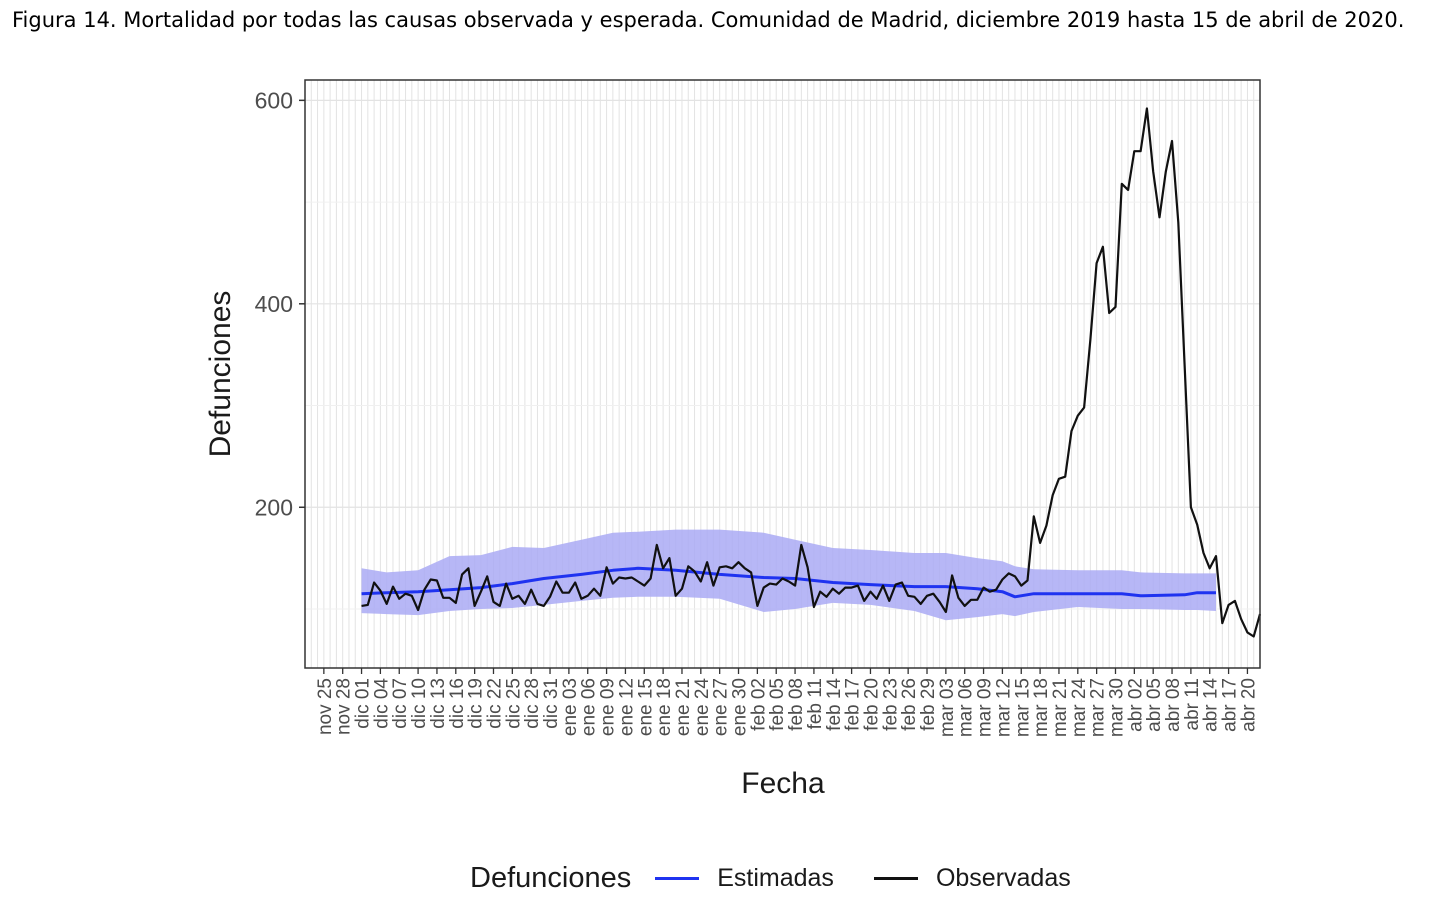  Describe the element at coordinates (551, 877) in the screenshot. I see `legend-title: Defunciones` at that location.